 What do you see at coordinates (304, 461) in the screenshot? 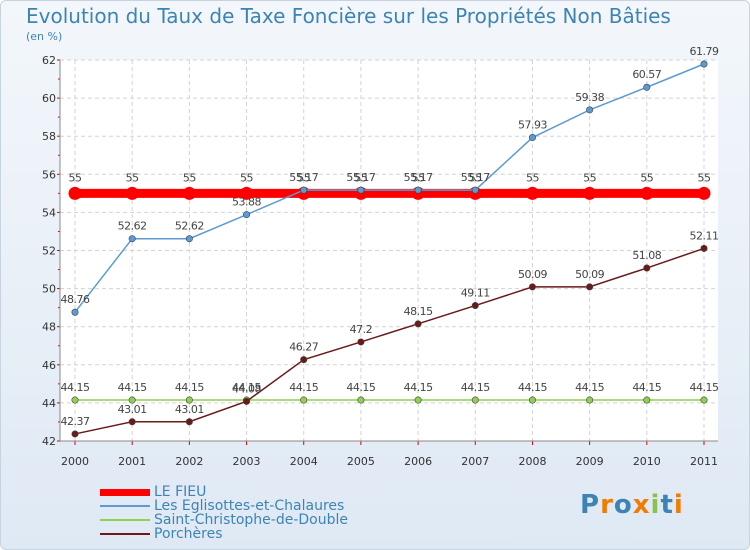
I see `x-tick-label: 2004` at bounding box center [304, 461].